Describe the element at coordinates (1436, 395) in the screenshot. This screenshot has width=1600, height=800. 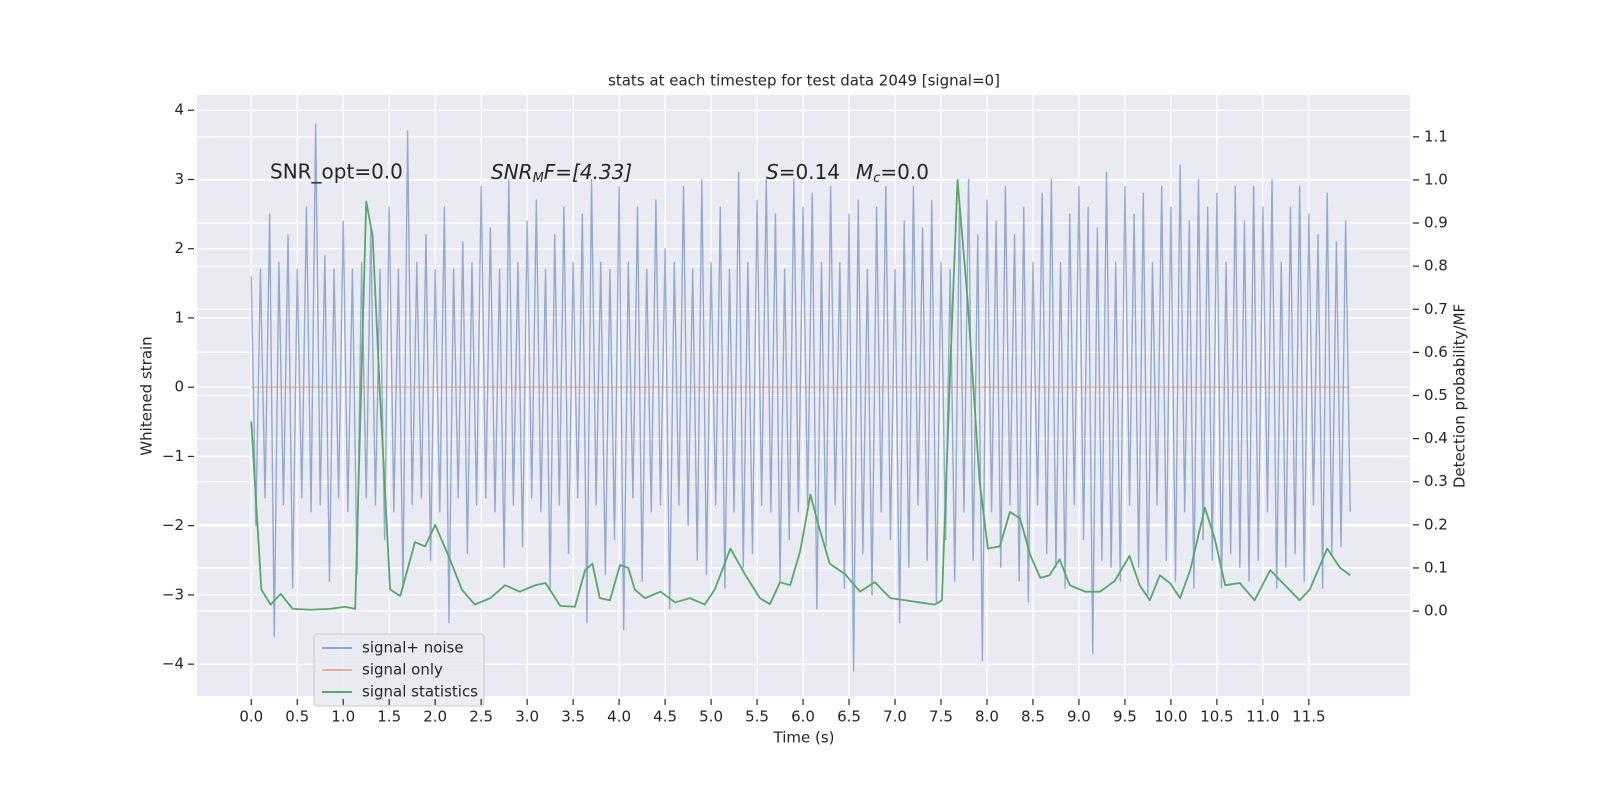
I see `y2-tick-label: 0.5` at that location.